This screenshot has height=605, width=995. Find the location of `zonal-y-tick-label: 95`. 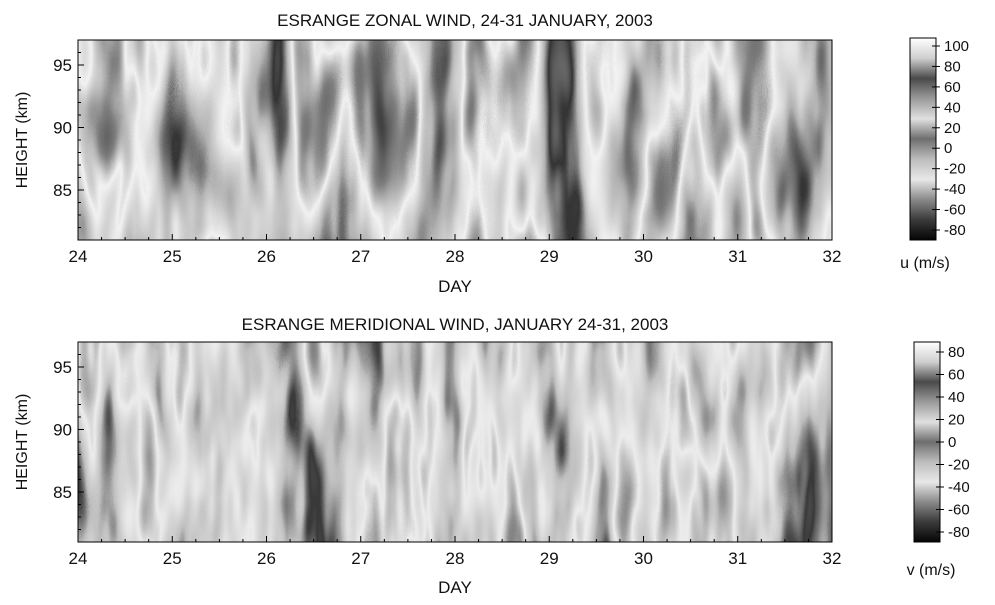

zonal-y-tick-label: 95 is located at coordinates (62, 65).